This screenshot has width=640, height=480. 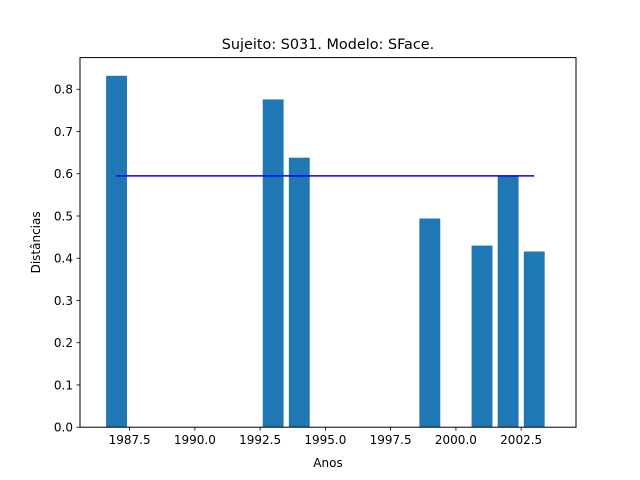 I want to click on y-tick-label: 0.2, so click(x=63, y=343).